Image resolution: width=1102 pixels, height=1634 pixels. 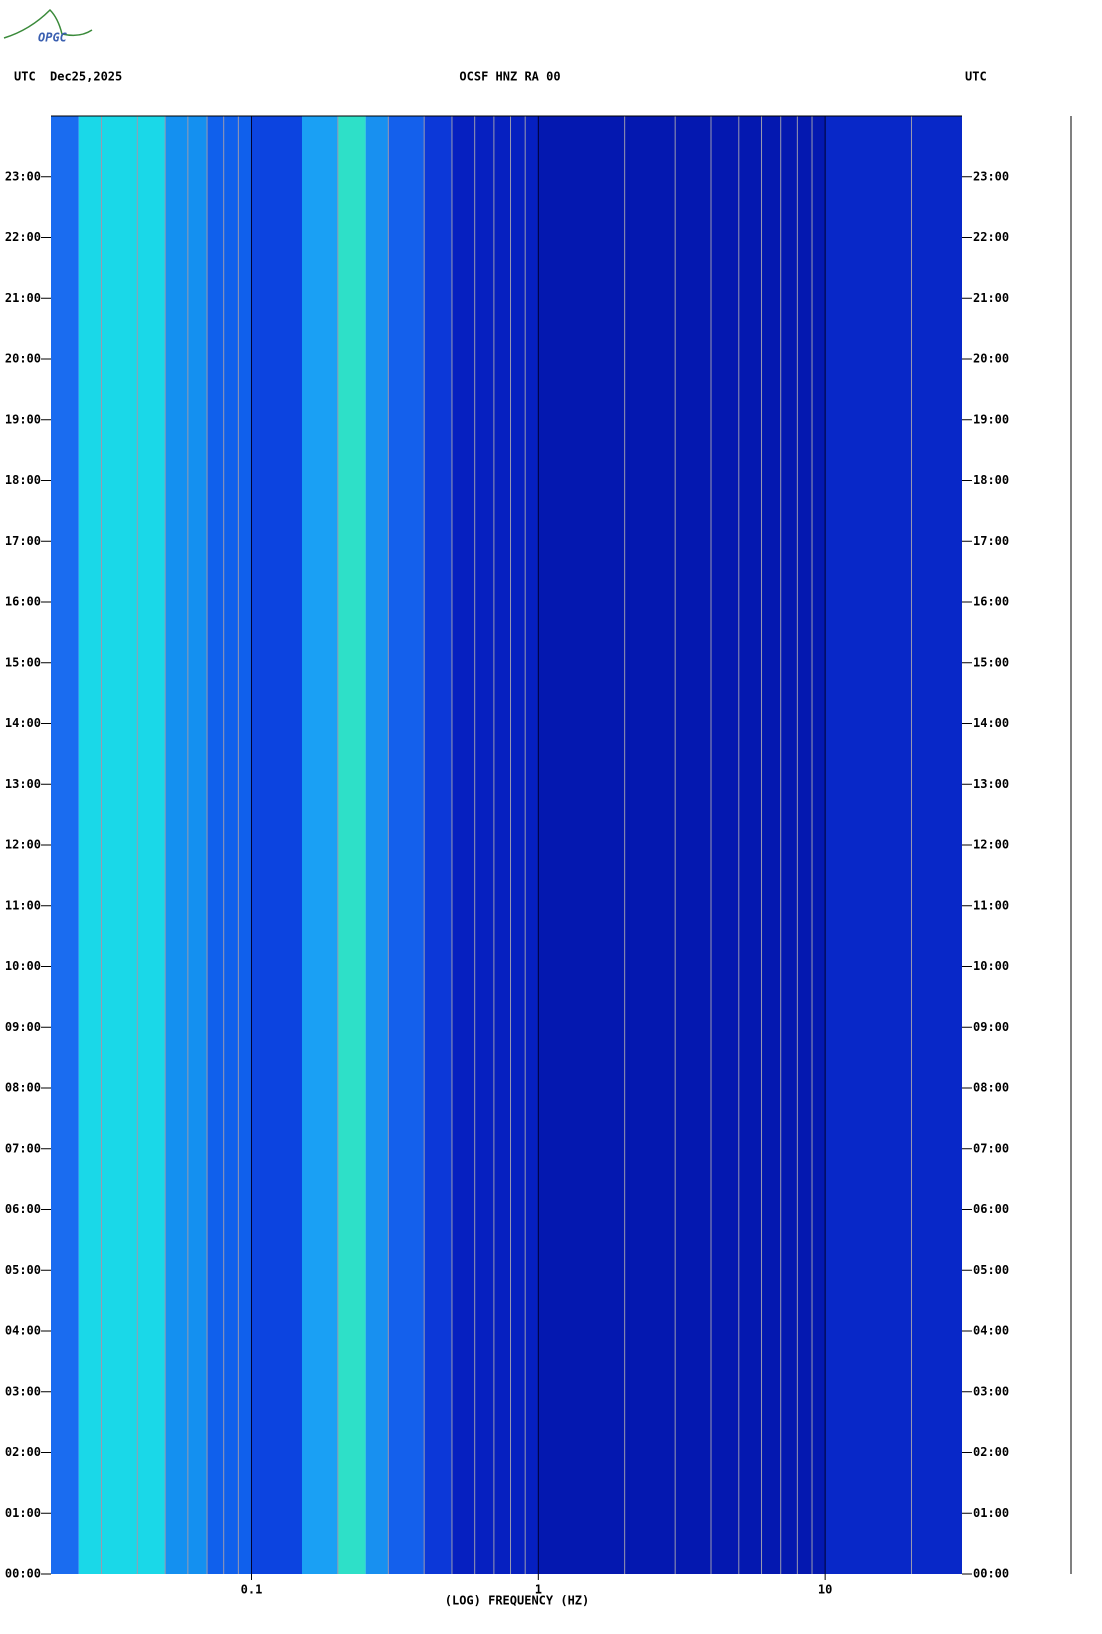 I want to click on right-label: UTC, so click(x=976, y=77).